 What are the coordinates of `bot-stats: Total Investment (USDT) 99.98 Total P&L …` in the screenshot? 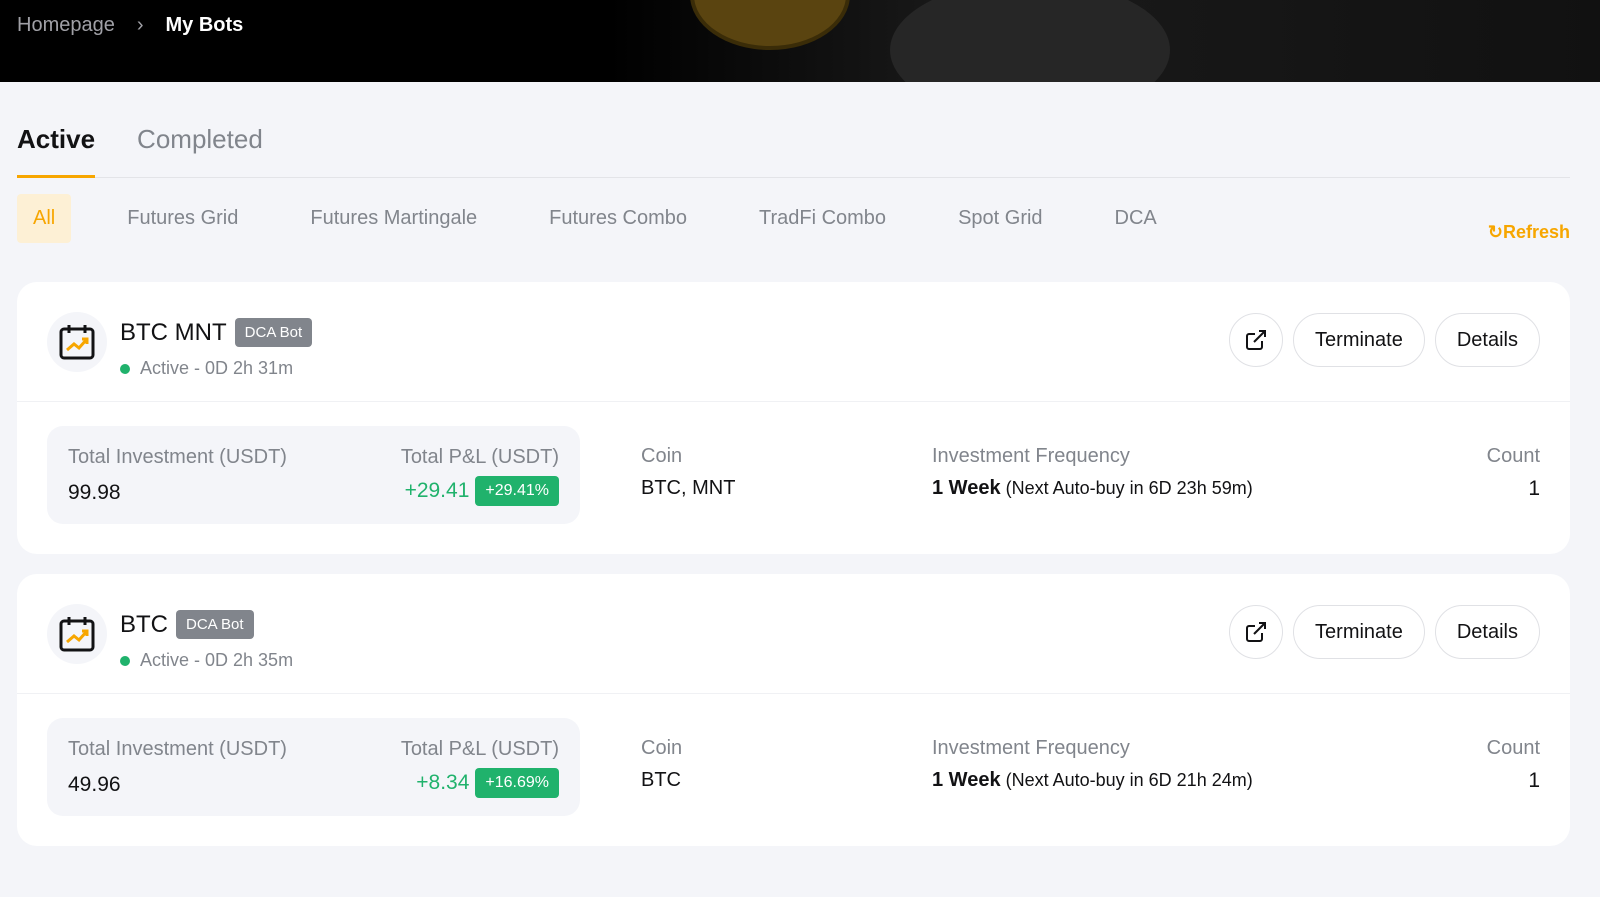 It's located at (313, 475).